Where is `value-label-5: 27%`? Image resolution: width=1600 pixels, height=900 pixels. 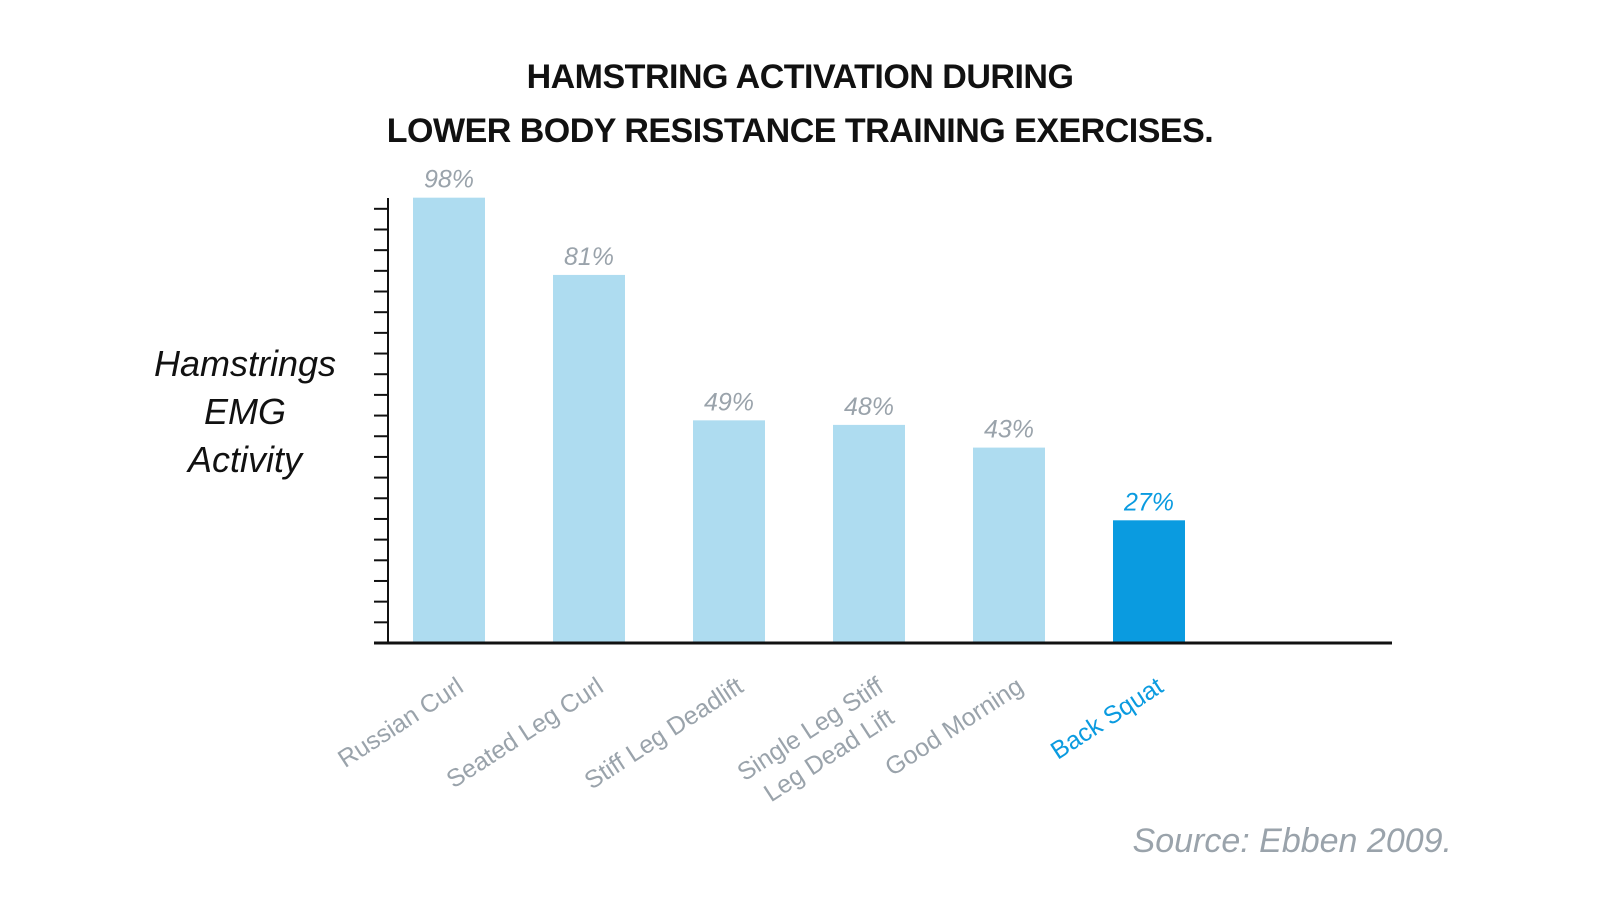
value-label-5: 27% is located at coordinates (1148, 502).